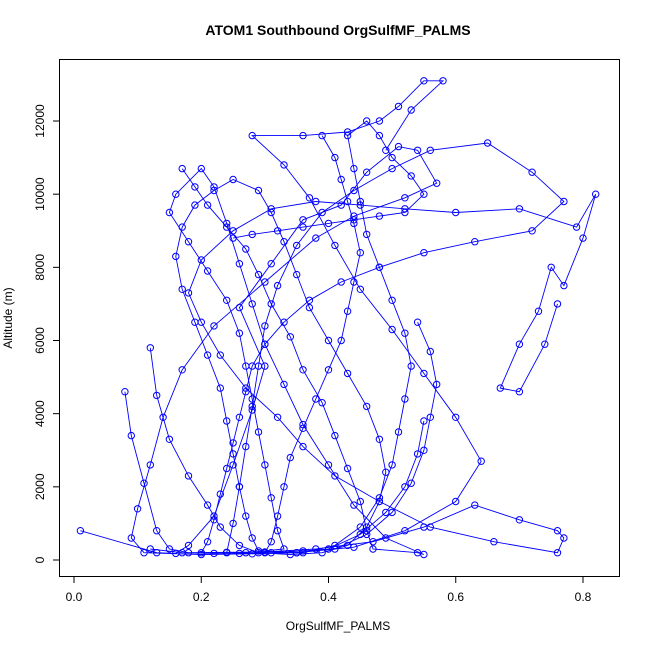  I want to click on y-tick-label: 6000, so click(40, 340).